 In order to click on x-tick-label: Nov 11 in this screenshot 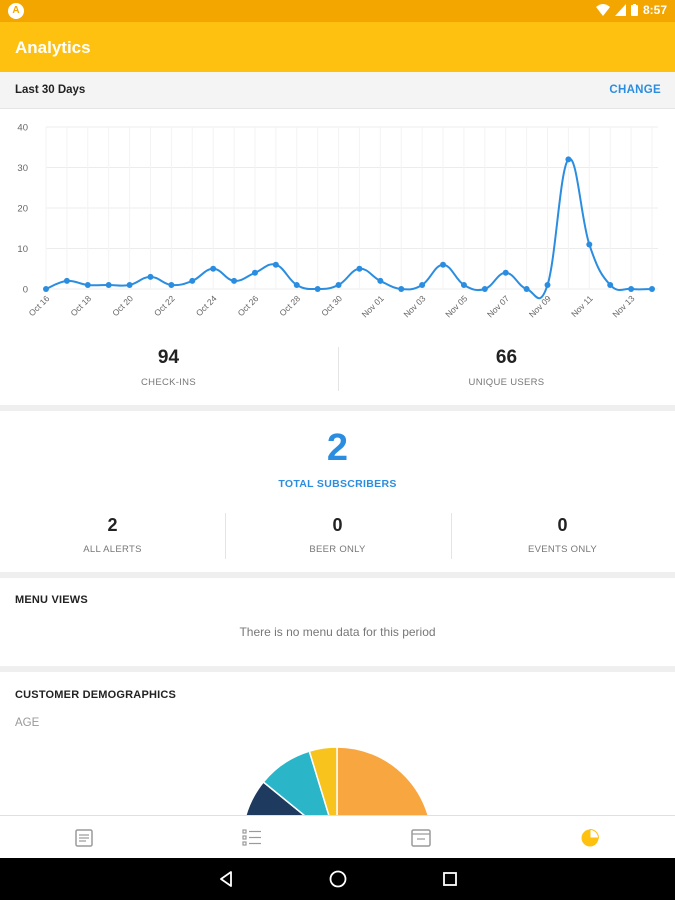, I will do `click(582, 306)`.